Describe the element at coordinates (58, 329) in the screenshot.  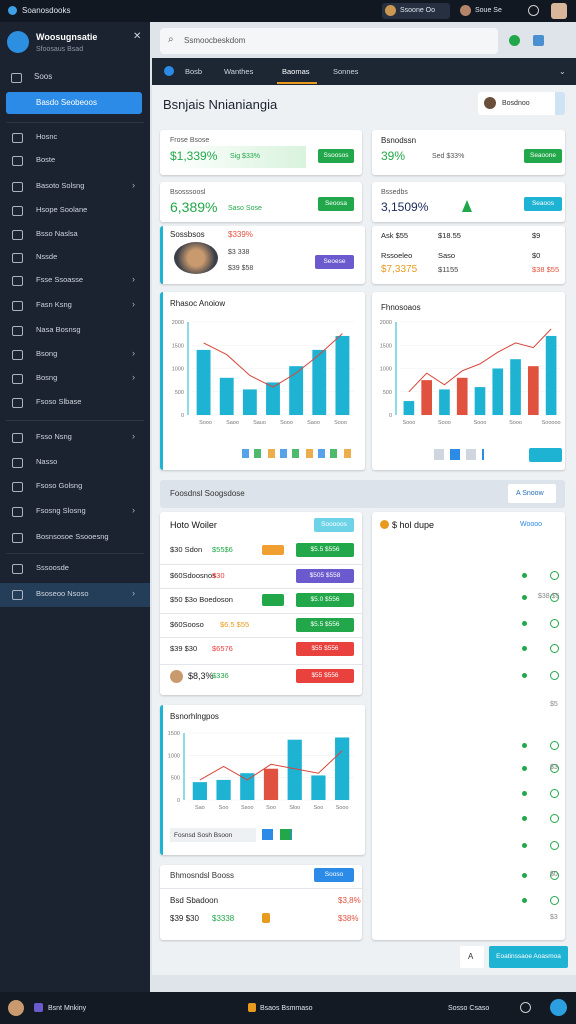
I see `nav-label: Nasa Bosnsg` at that location.